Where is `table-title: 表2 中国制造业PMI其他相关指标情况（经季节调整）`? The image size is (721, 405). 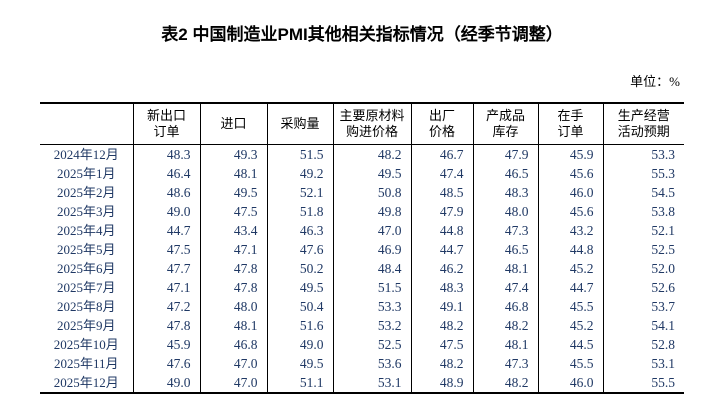 table-title: 表2 中国制造业PMI其他相关指标情况（经季节调整） is located at coordinates (362, 34).